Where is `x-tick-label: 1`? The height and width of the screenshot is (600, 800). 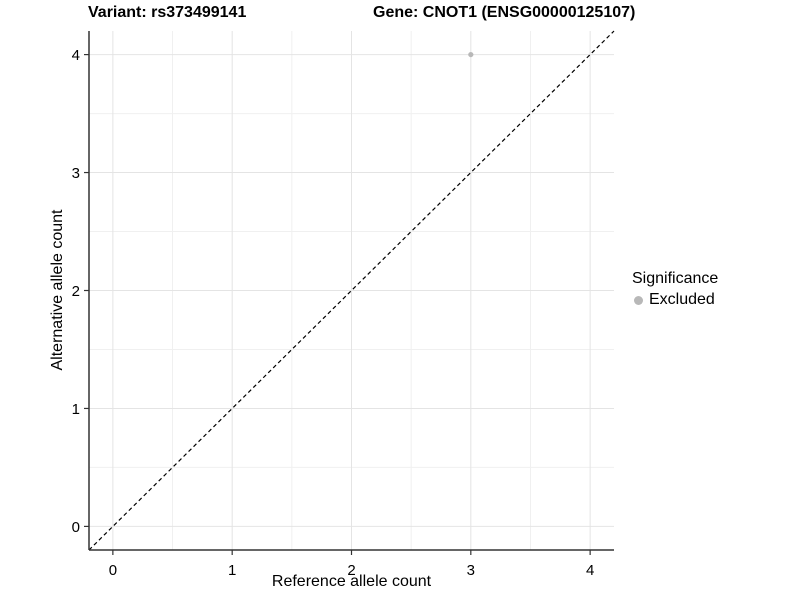 x-tick-label: 1 is located at coordinates (232, 570).